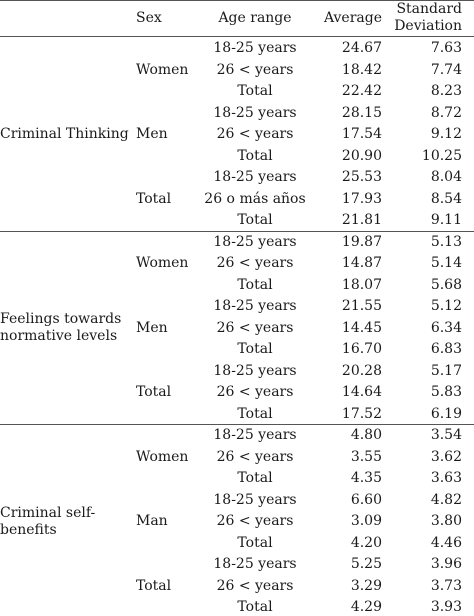  I want to click on average-cell: 14.64, so click(361, 392).